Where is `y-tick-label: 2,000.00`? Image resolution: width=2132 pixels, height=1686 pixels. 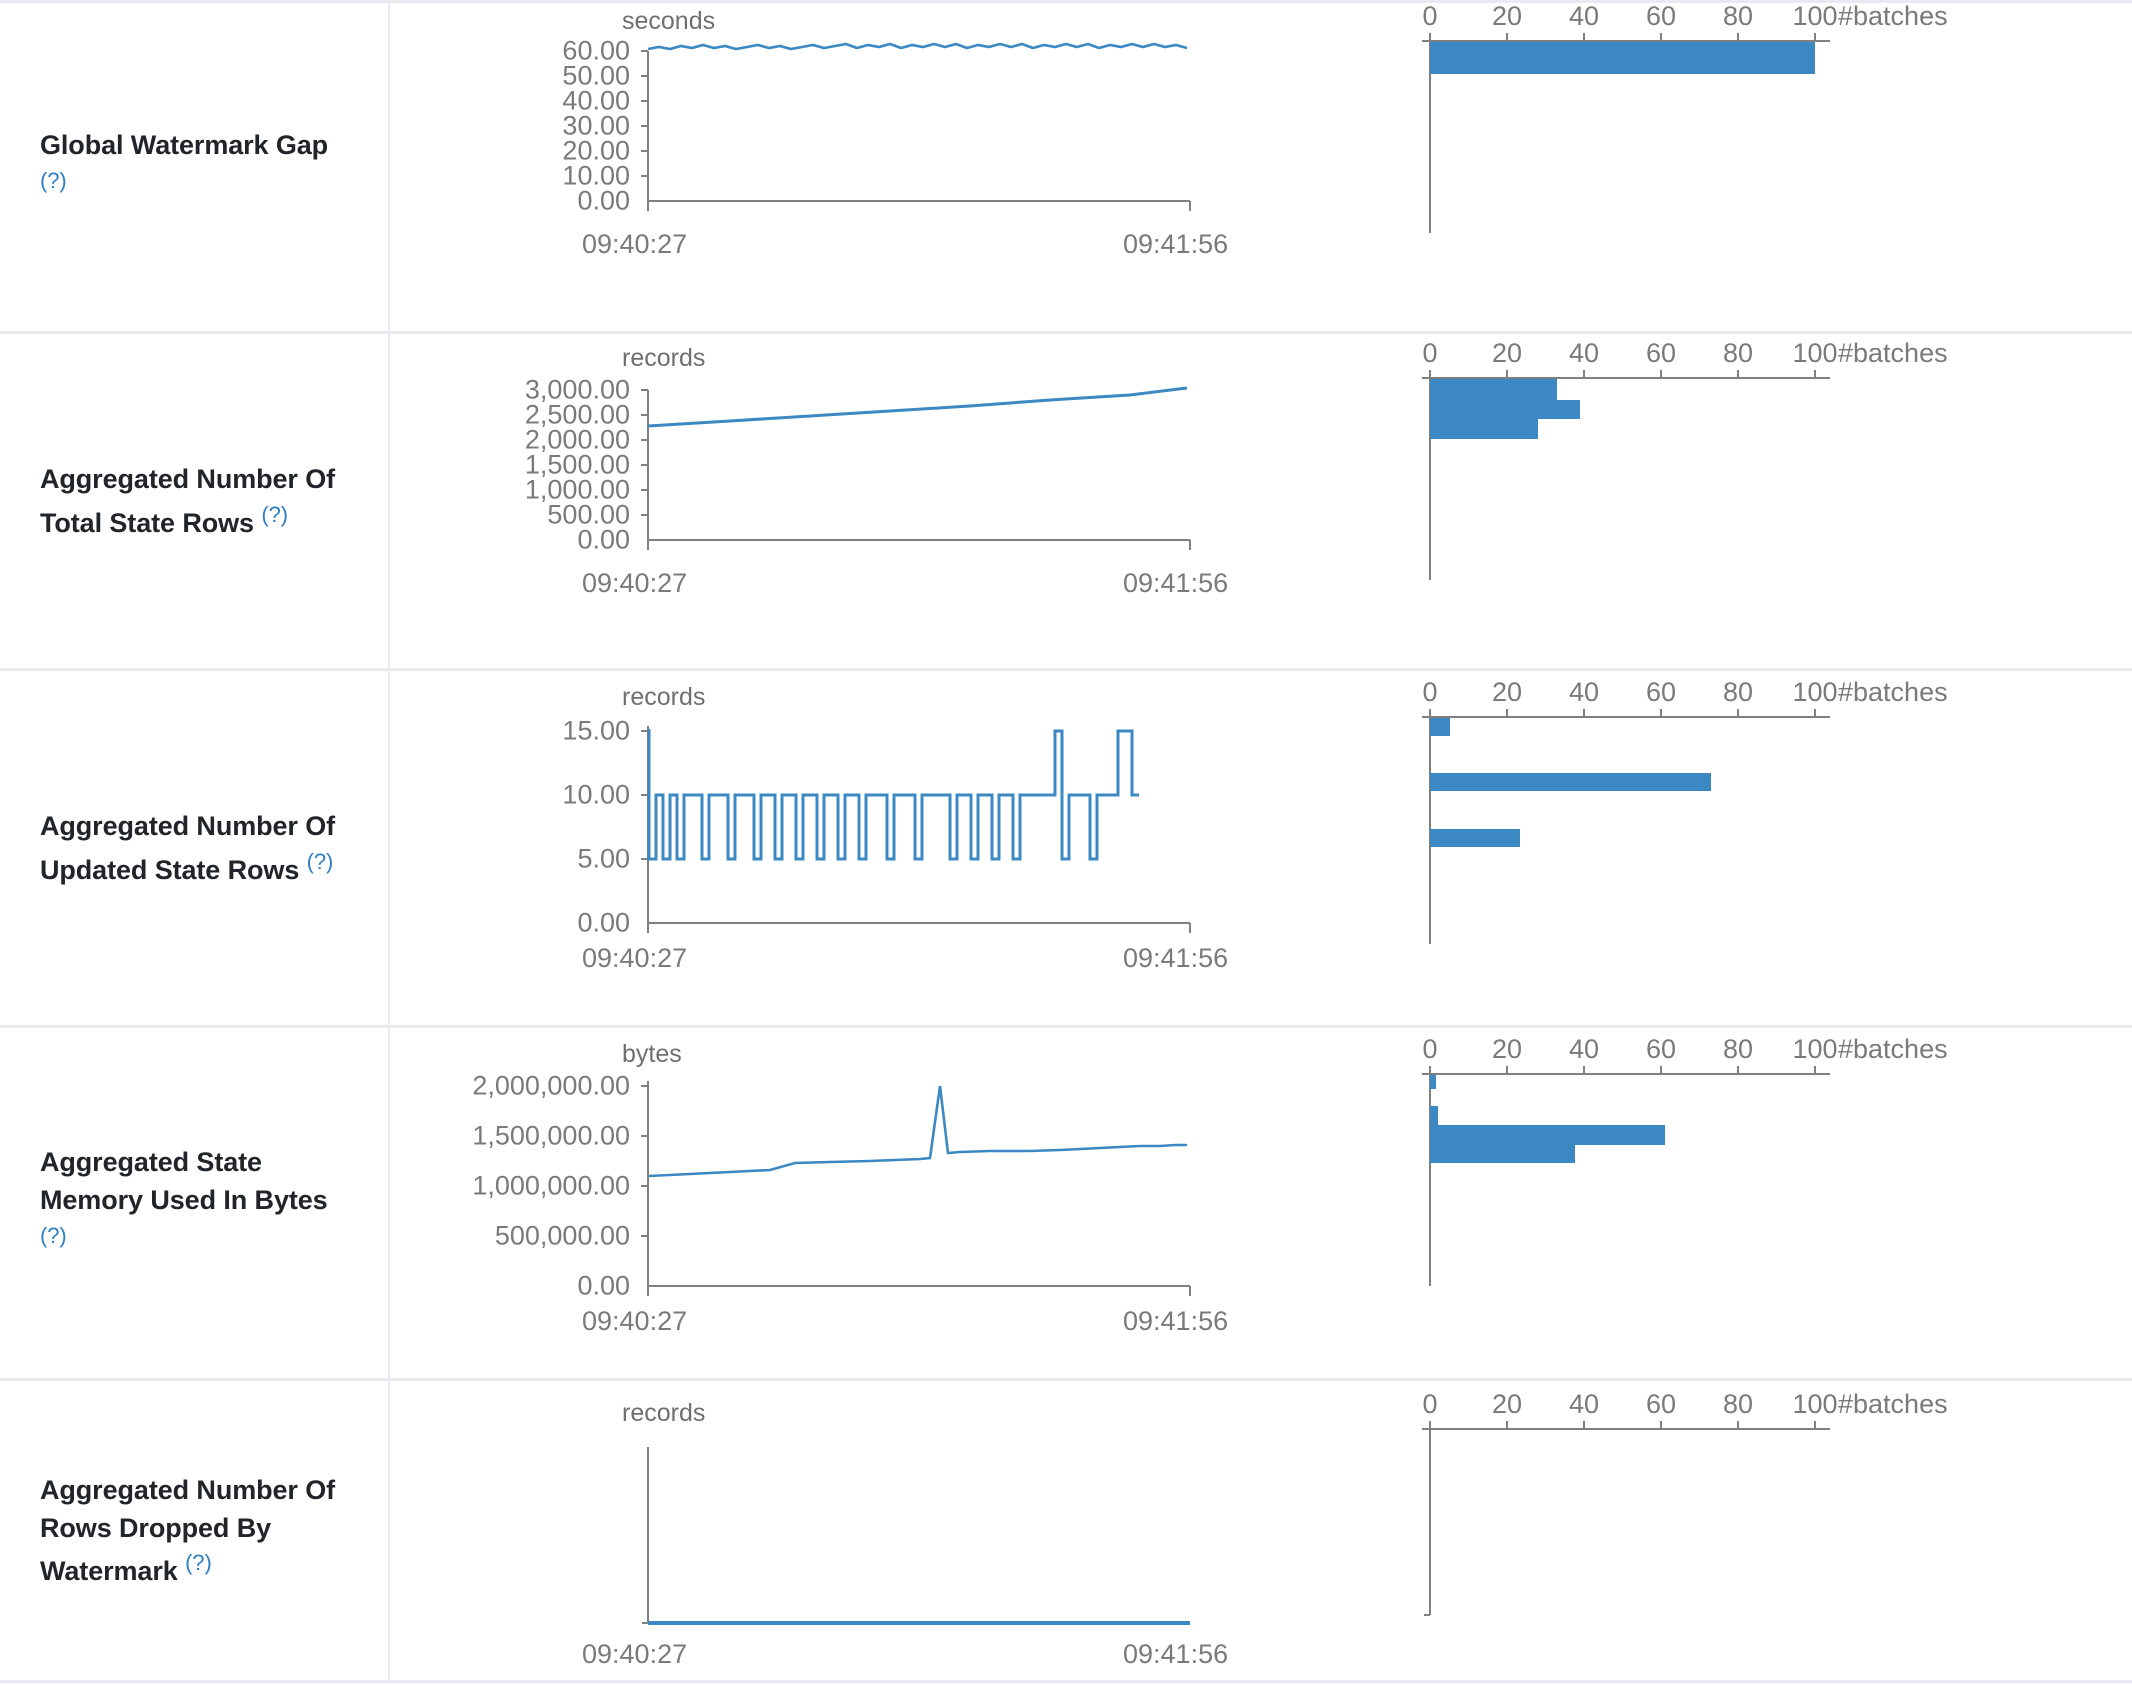
y-tick-label: 2,000.00 is located at coordinates (577, 439).